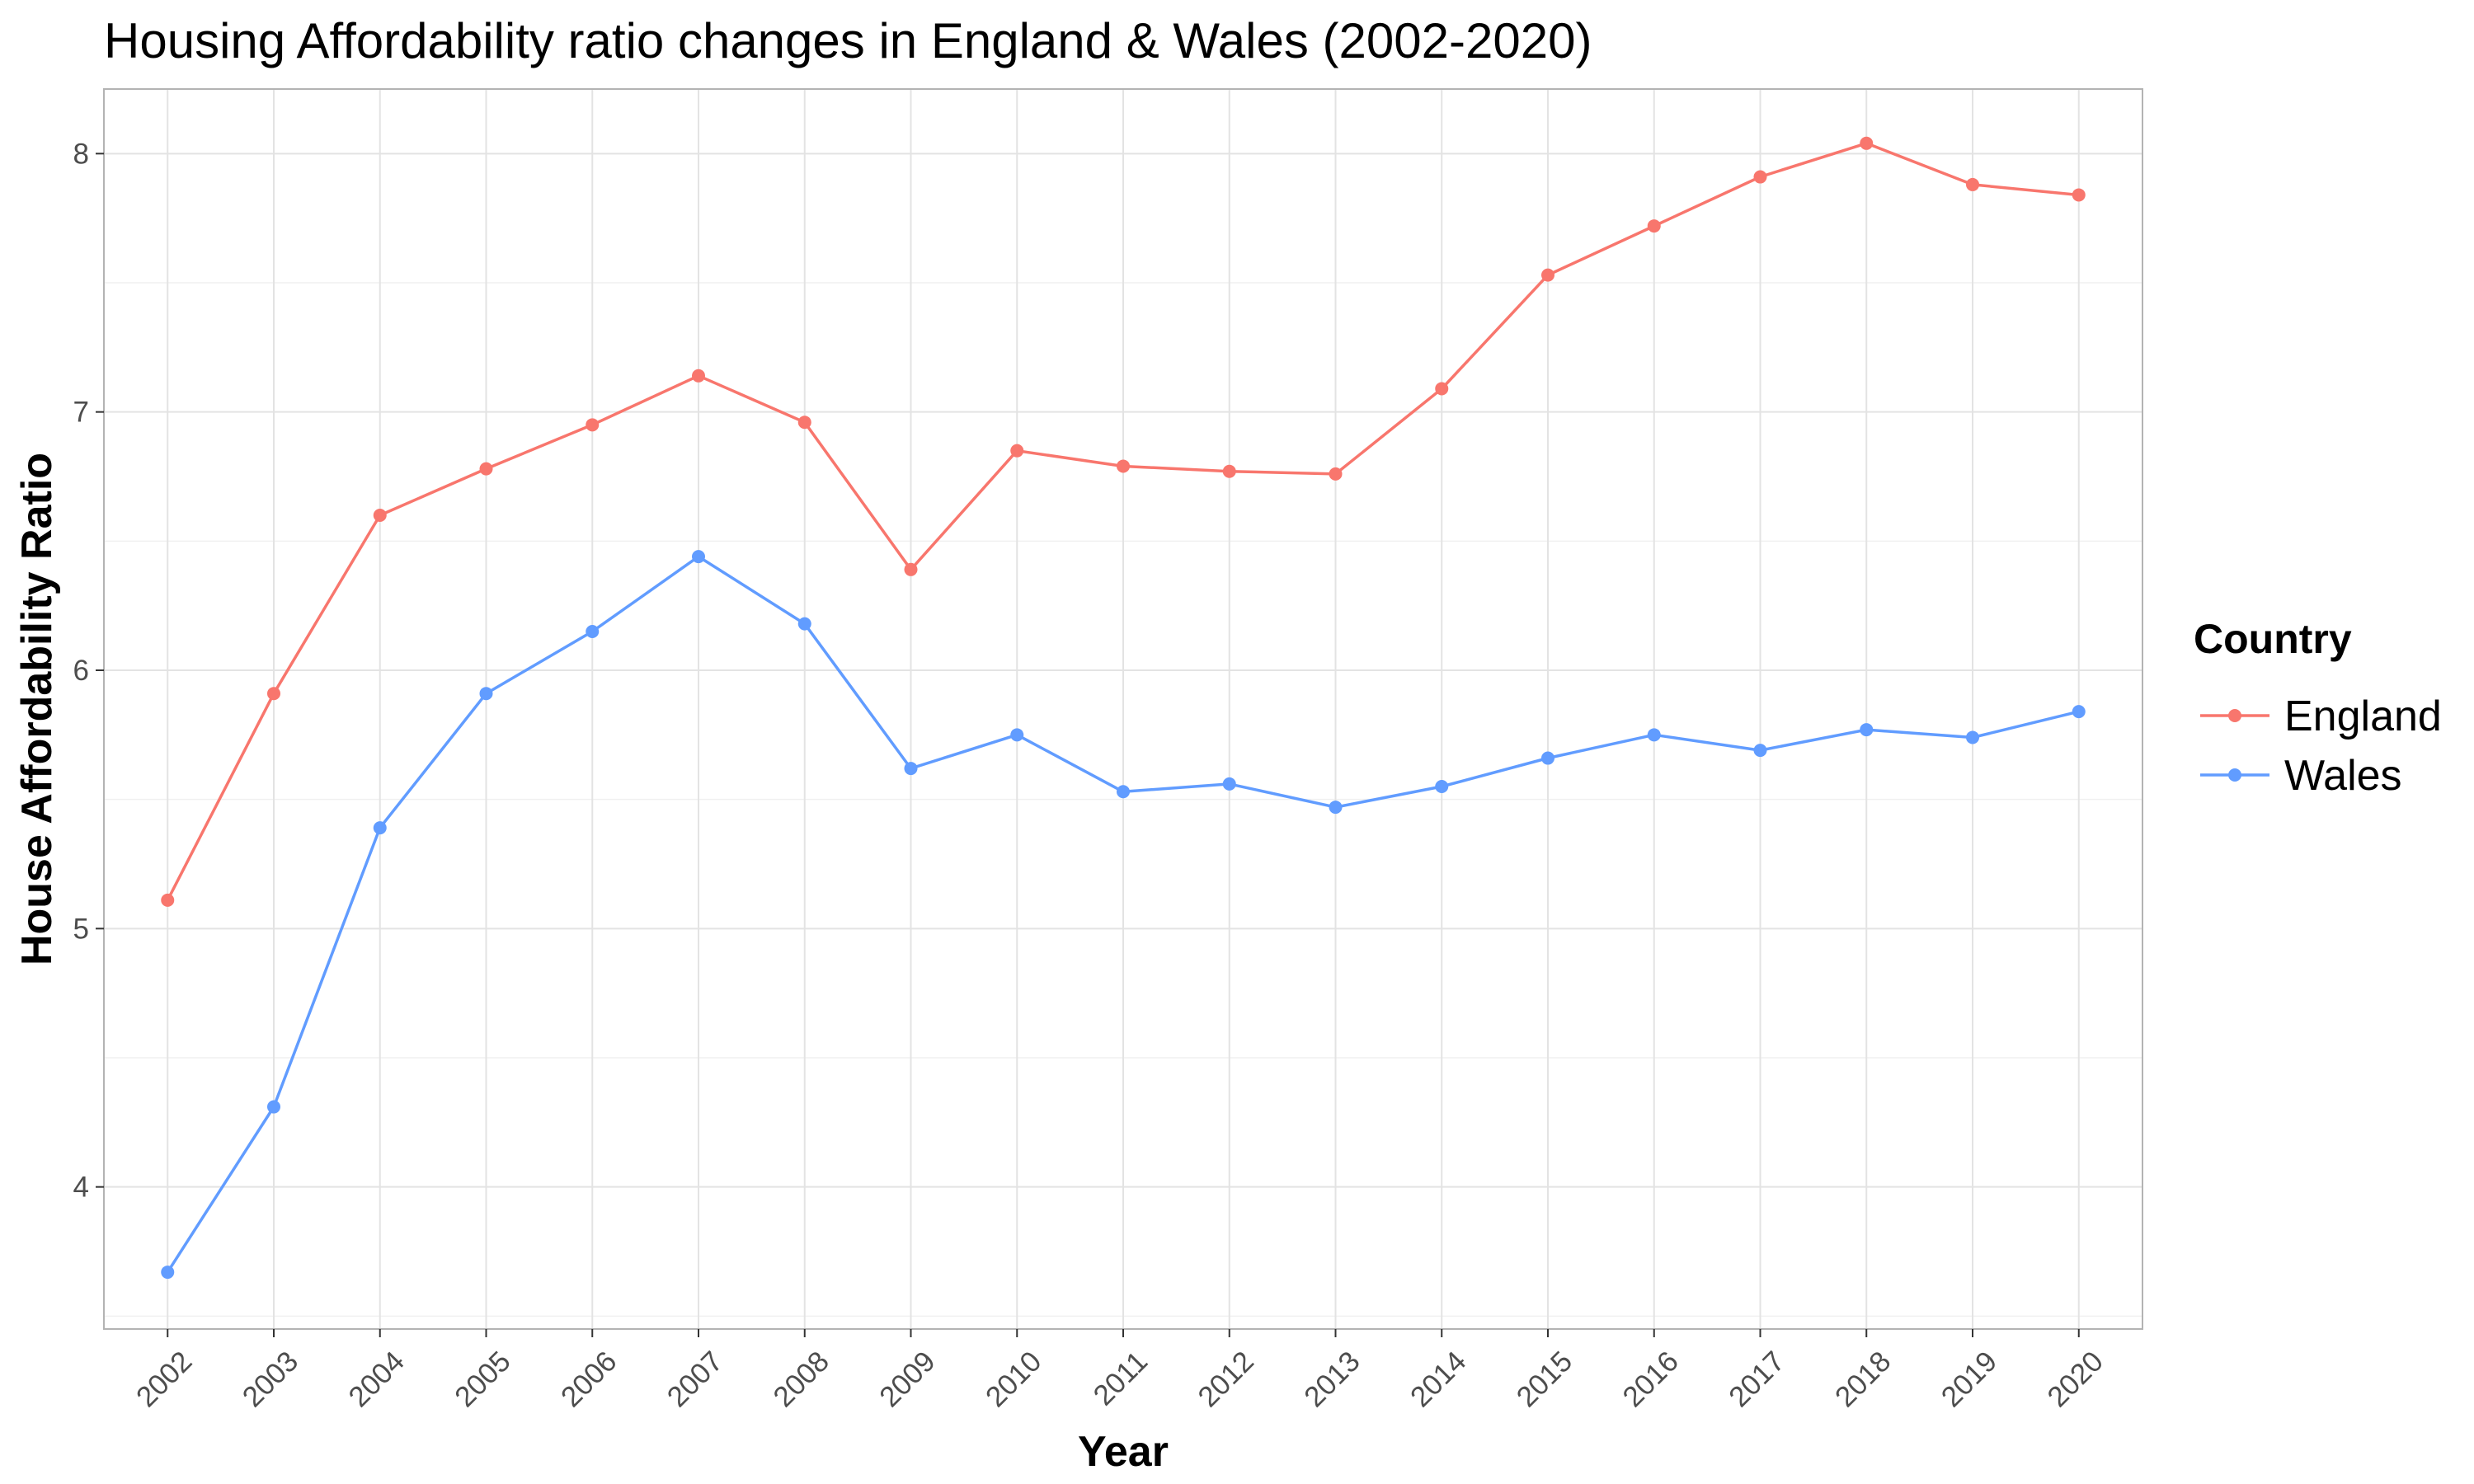 The width and height of the screenshot is (2474, 1484). What do you see at coordinates (1123, 1452) in the screenshot?
I see `x-axis-title: Year` at bounding box center [1123, 1452].